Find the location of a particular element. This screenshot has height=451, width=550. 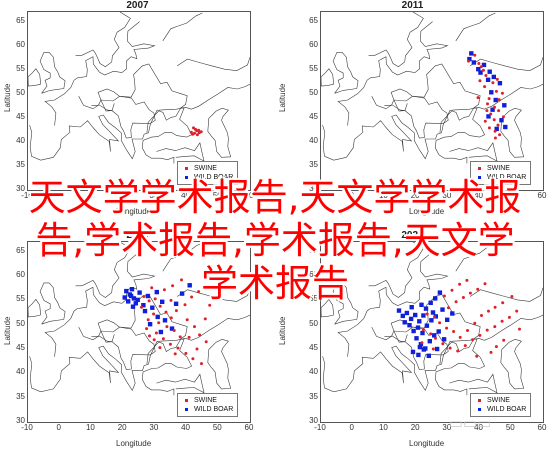

y-tick-label: 55 is located at coordinates (313, 299).